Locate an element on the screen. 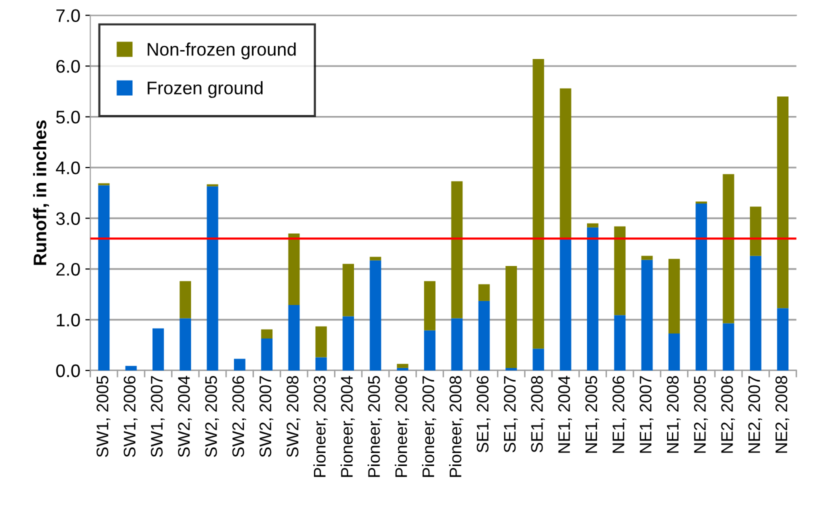 Image resolution: width=821 pixels, height=511 pixels. x-tick-label: SW1, 2006 is located at coordinates (131, 417).